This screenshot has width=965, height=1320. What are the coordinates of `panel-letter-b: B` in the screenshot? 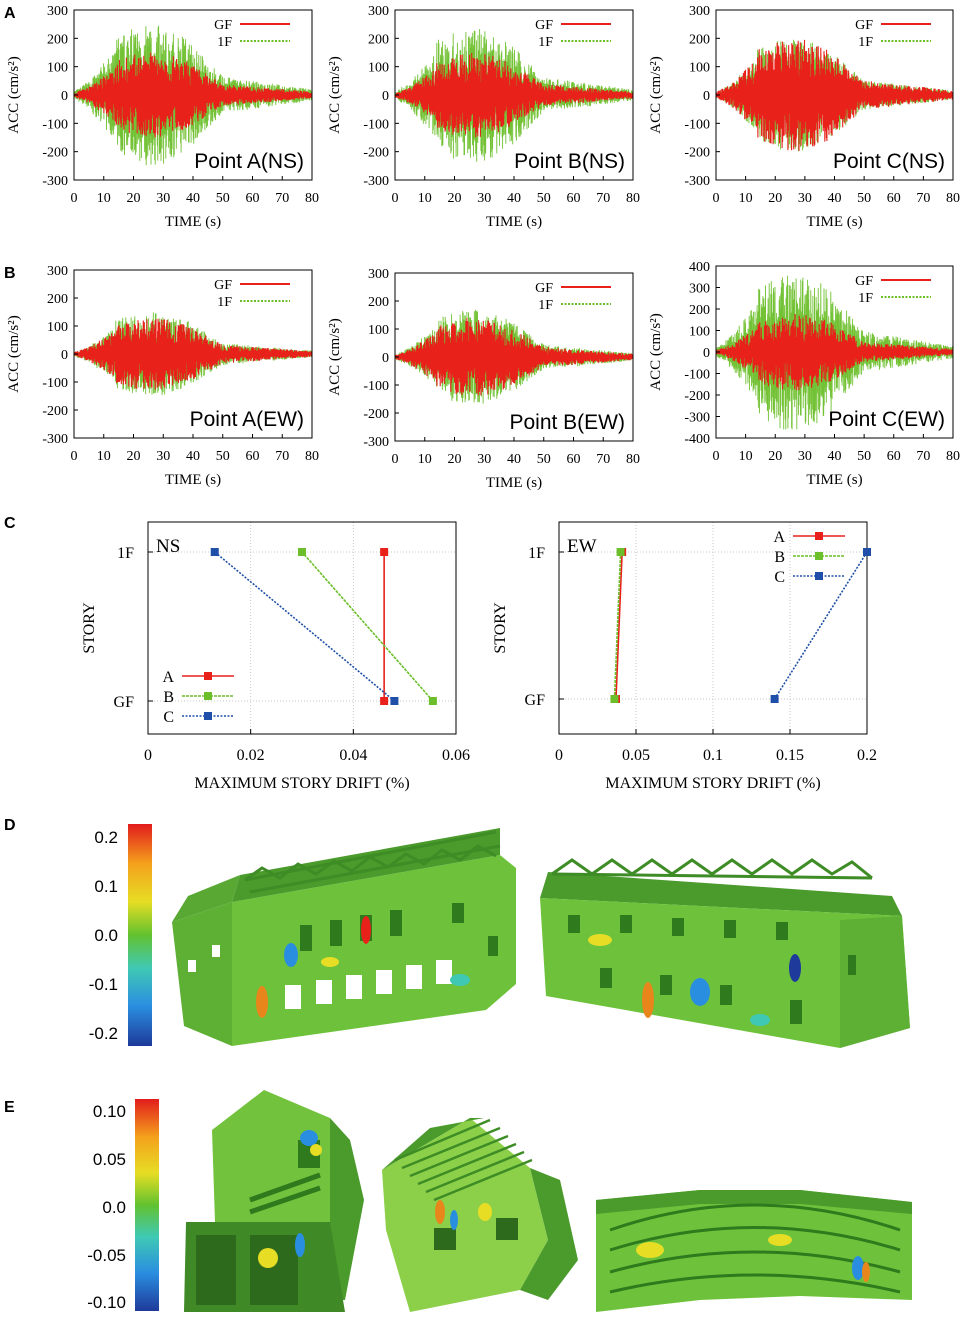 It's located at (10, 273).